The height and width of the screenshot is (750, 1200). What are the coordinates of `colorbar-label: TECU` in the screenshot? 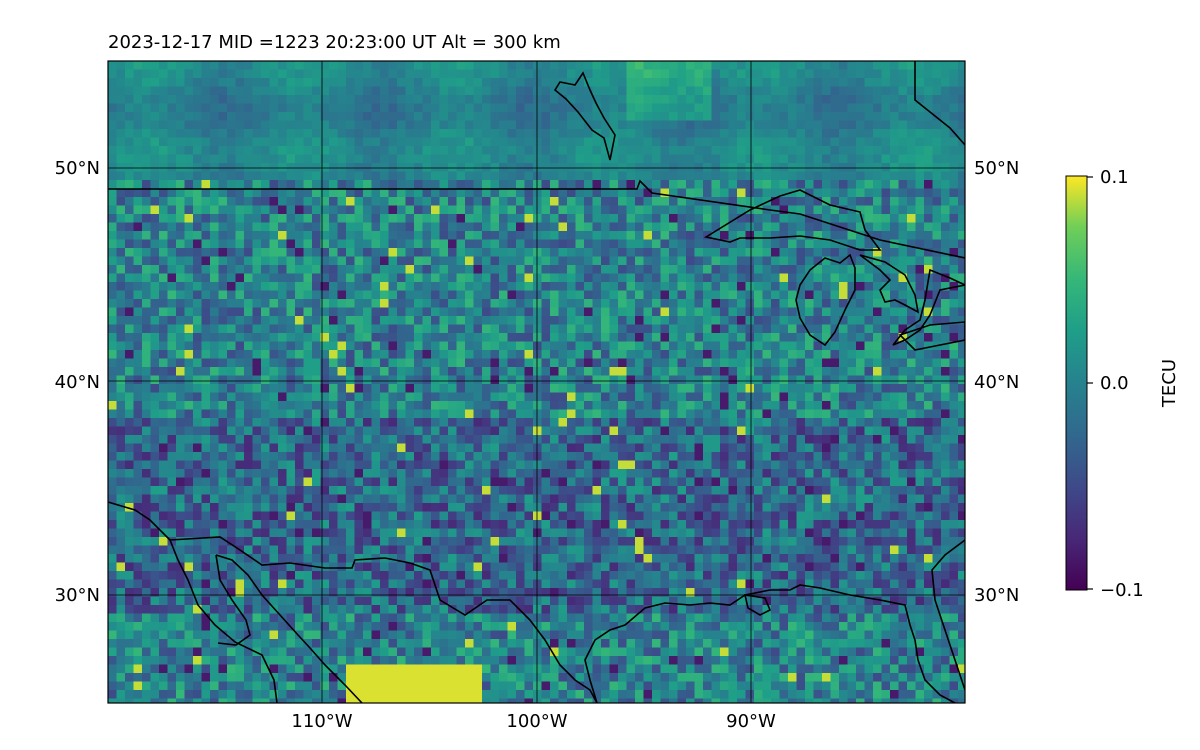 It's located at (1169, 383).